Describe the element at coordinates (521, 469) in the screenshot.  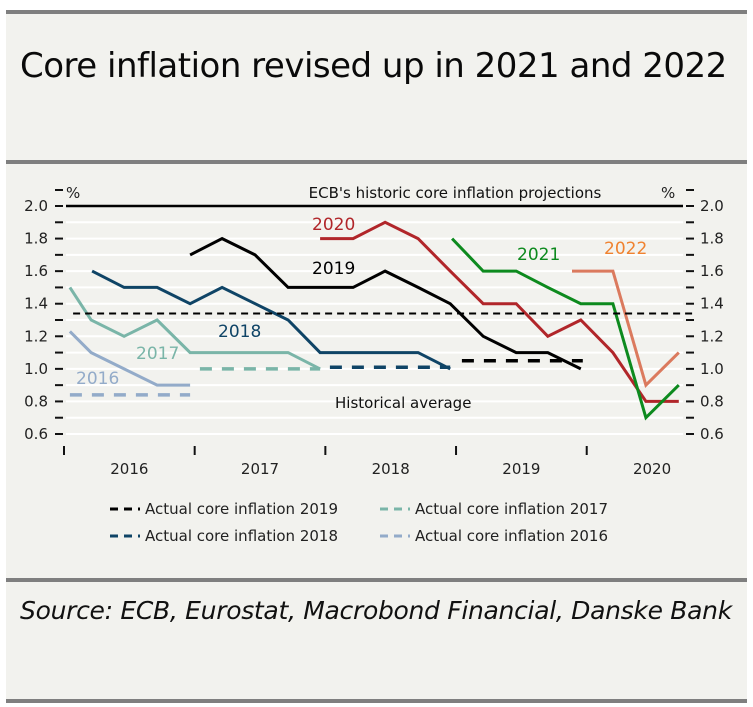
I see `x-tick-label: 2019` at that location.